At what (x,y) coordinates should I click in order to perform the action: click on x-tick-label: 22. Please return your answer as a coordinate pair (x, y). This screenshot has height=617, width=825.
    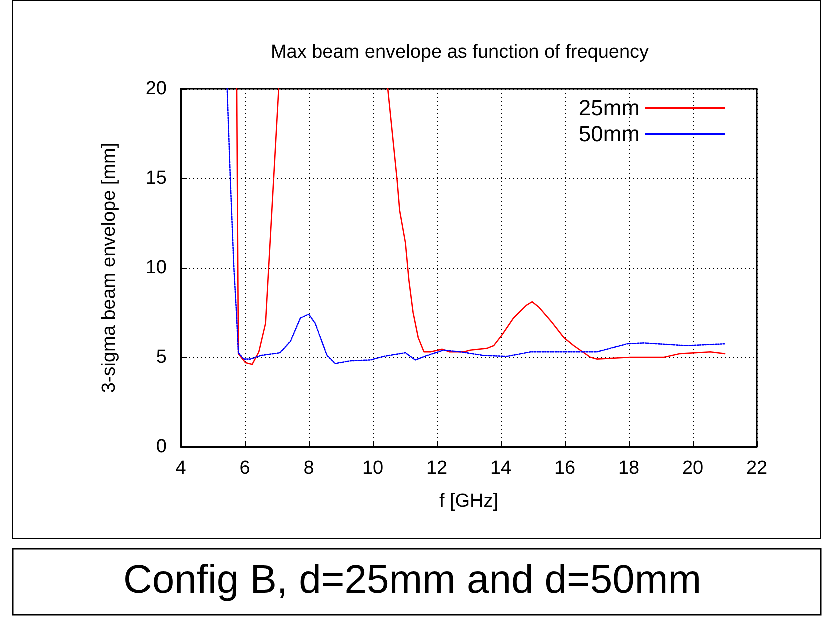
    Looking at the image, I should click on (757, 468).